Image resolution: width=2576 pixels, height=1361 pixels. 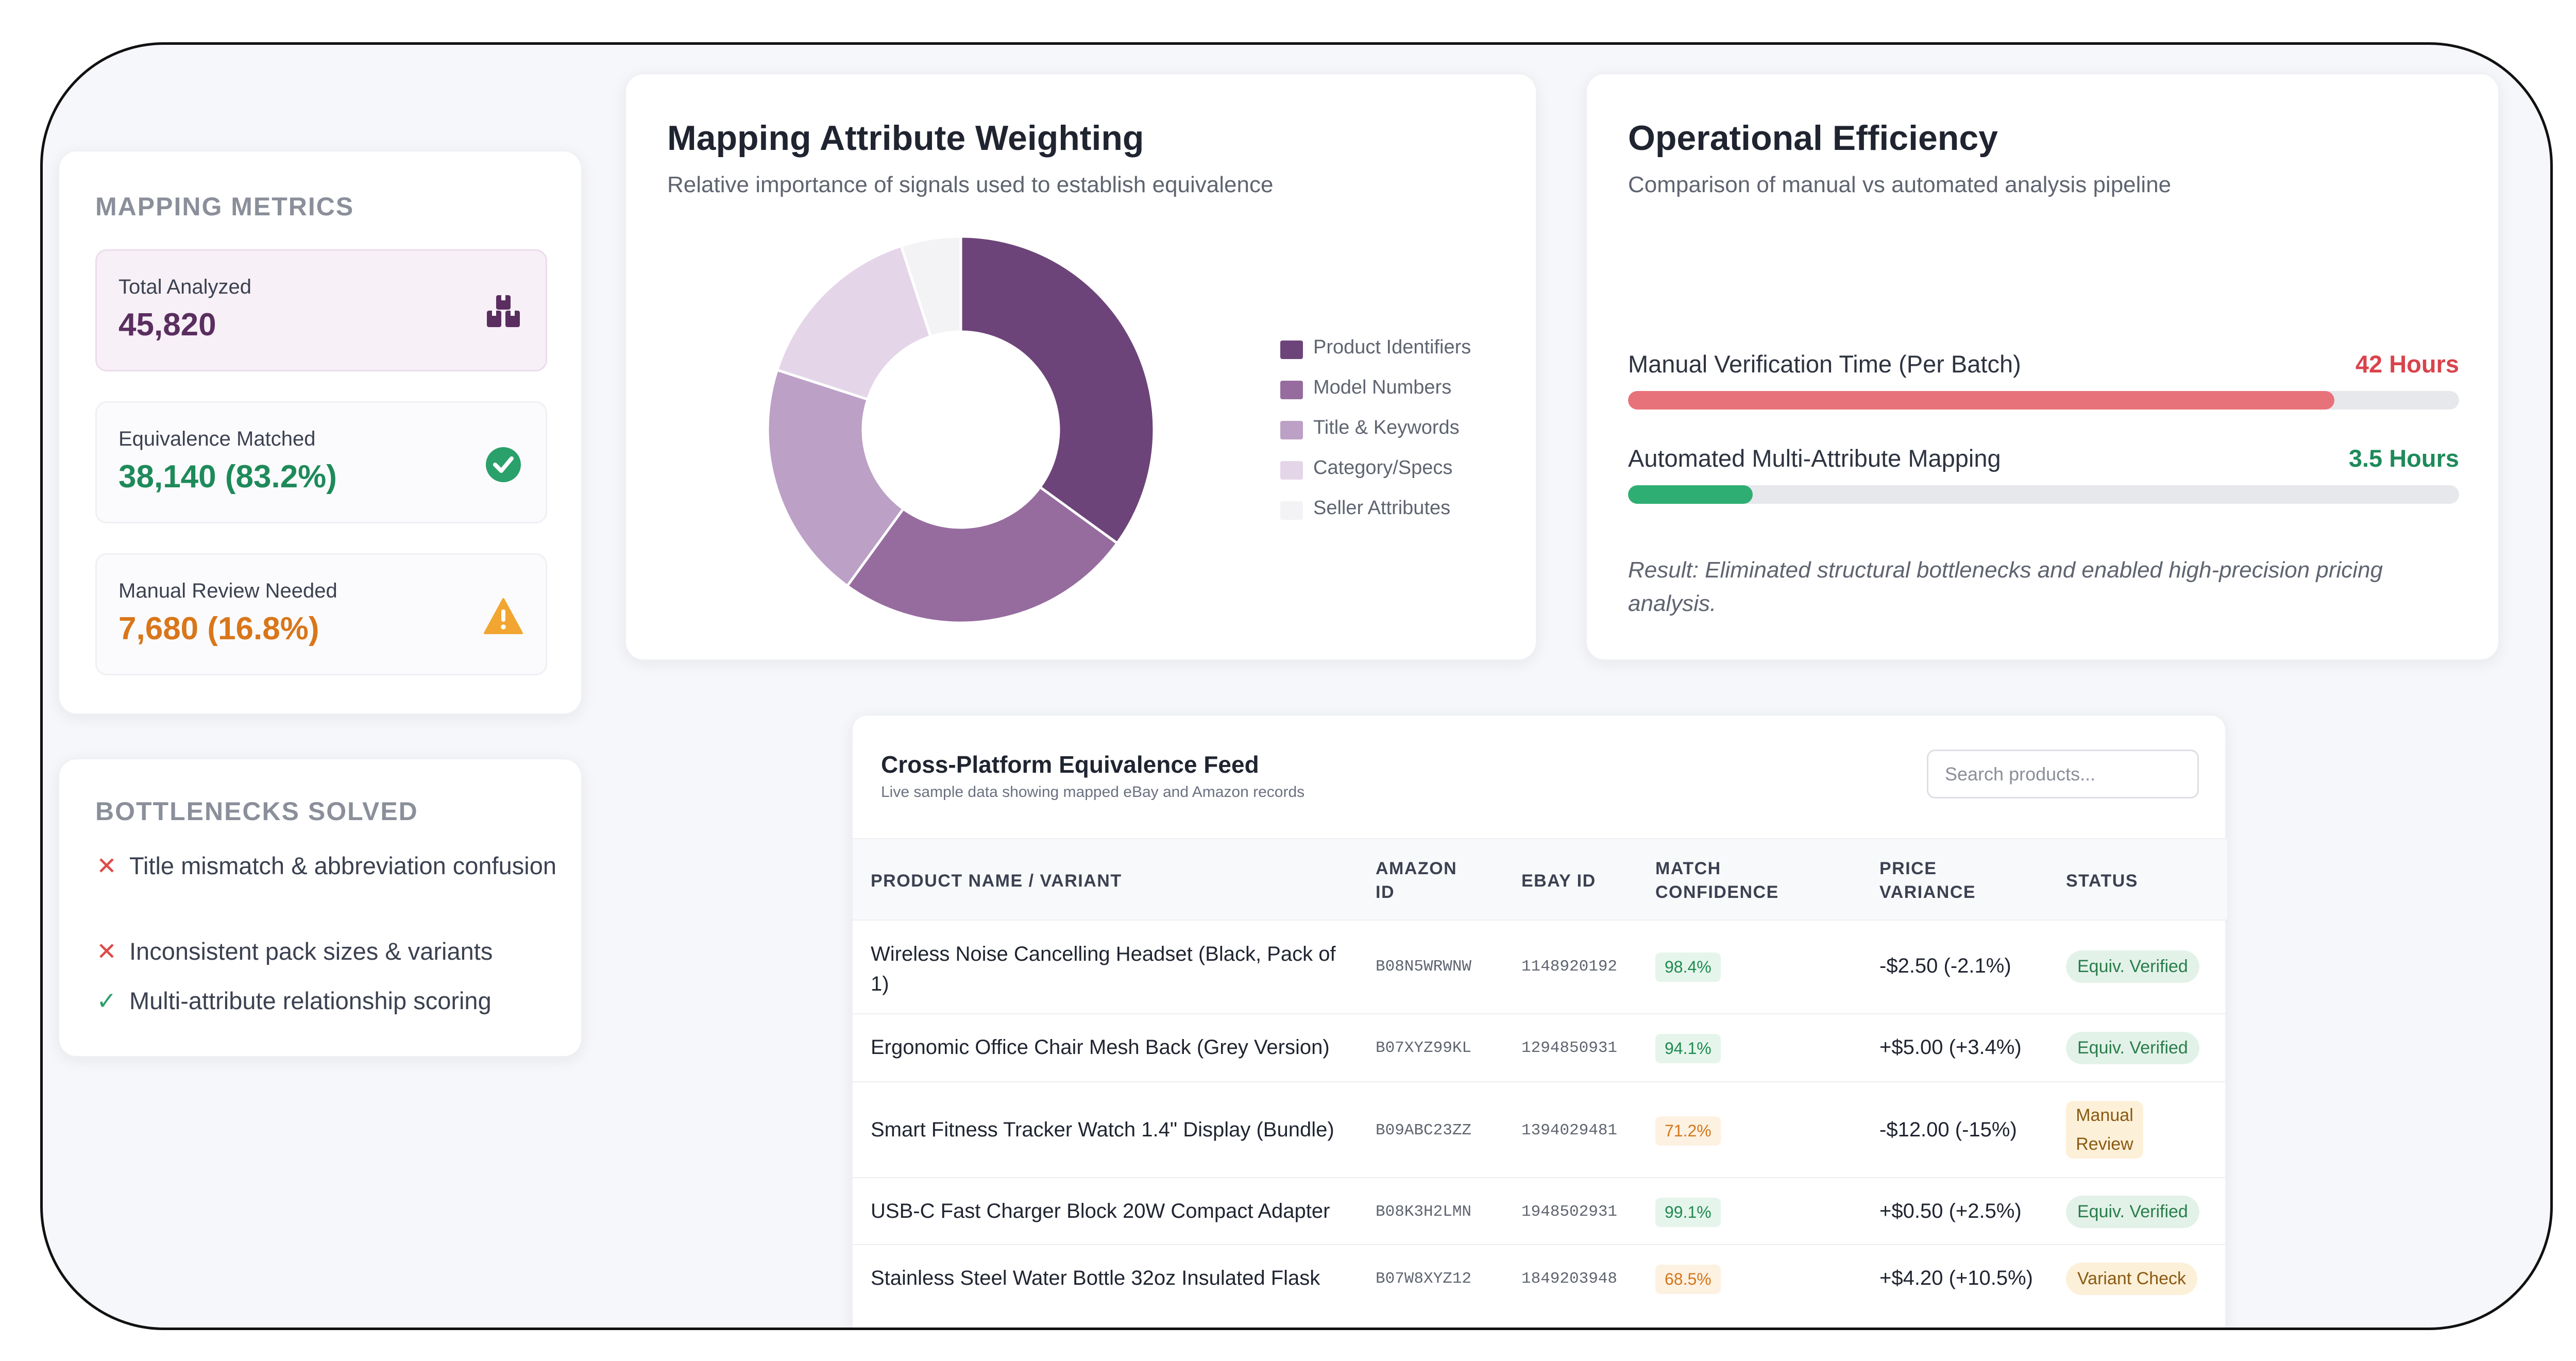 What do you see at coordinates (1424, 1279) in the screenshot?
I see `amazon-id: B07W8XYZ12` at bounding box center [1424, 1279].